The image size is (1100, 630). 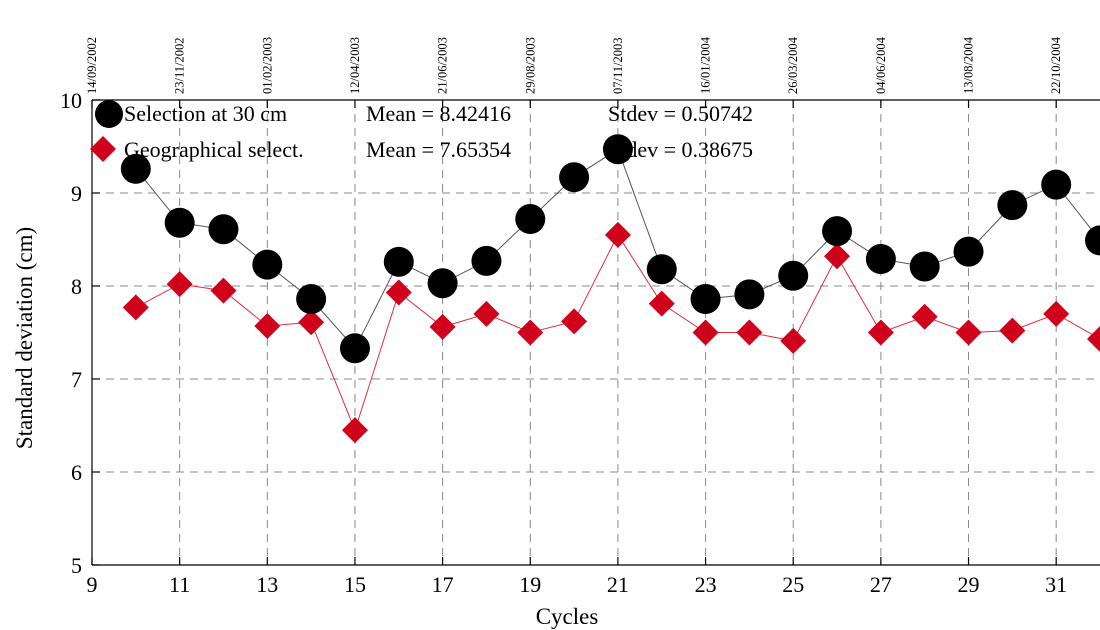 I want to click on date-tick-label: 12/04/2003, so click(x=355, y=65).